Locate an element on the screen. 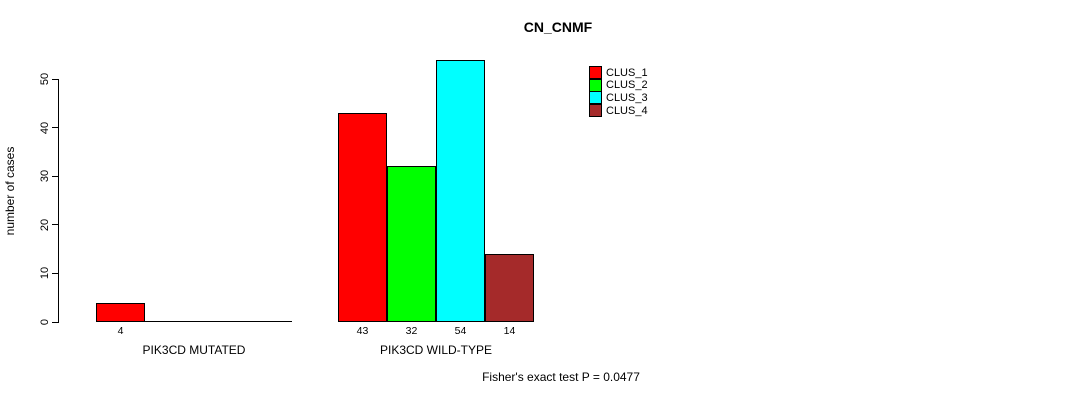  legend-label: CLUS_2 is located at coordinates (627, 85).